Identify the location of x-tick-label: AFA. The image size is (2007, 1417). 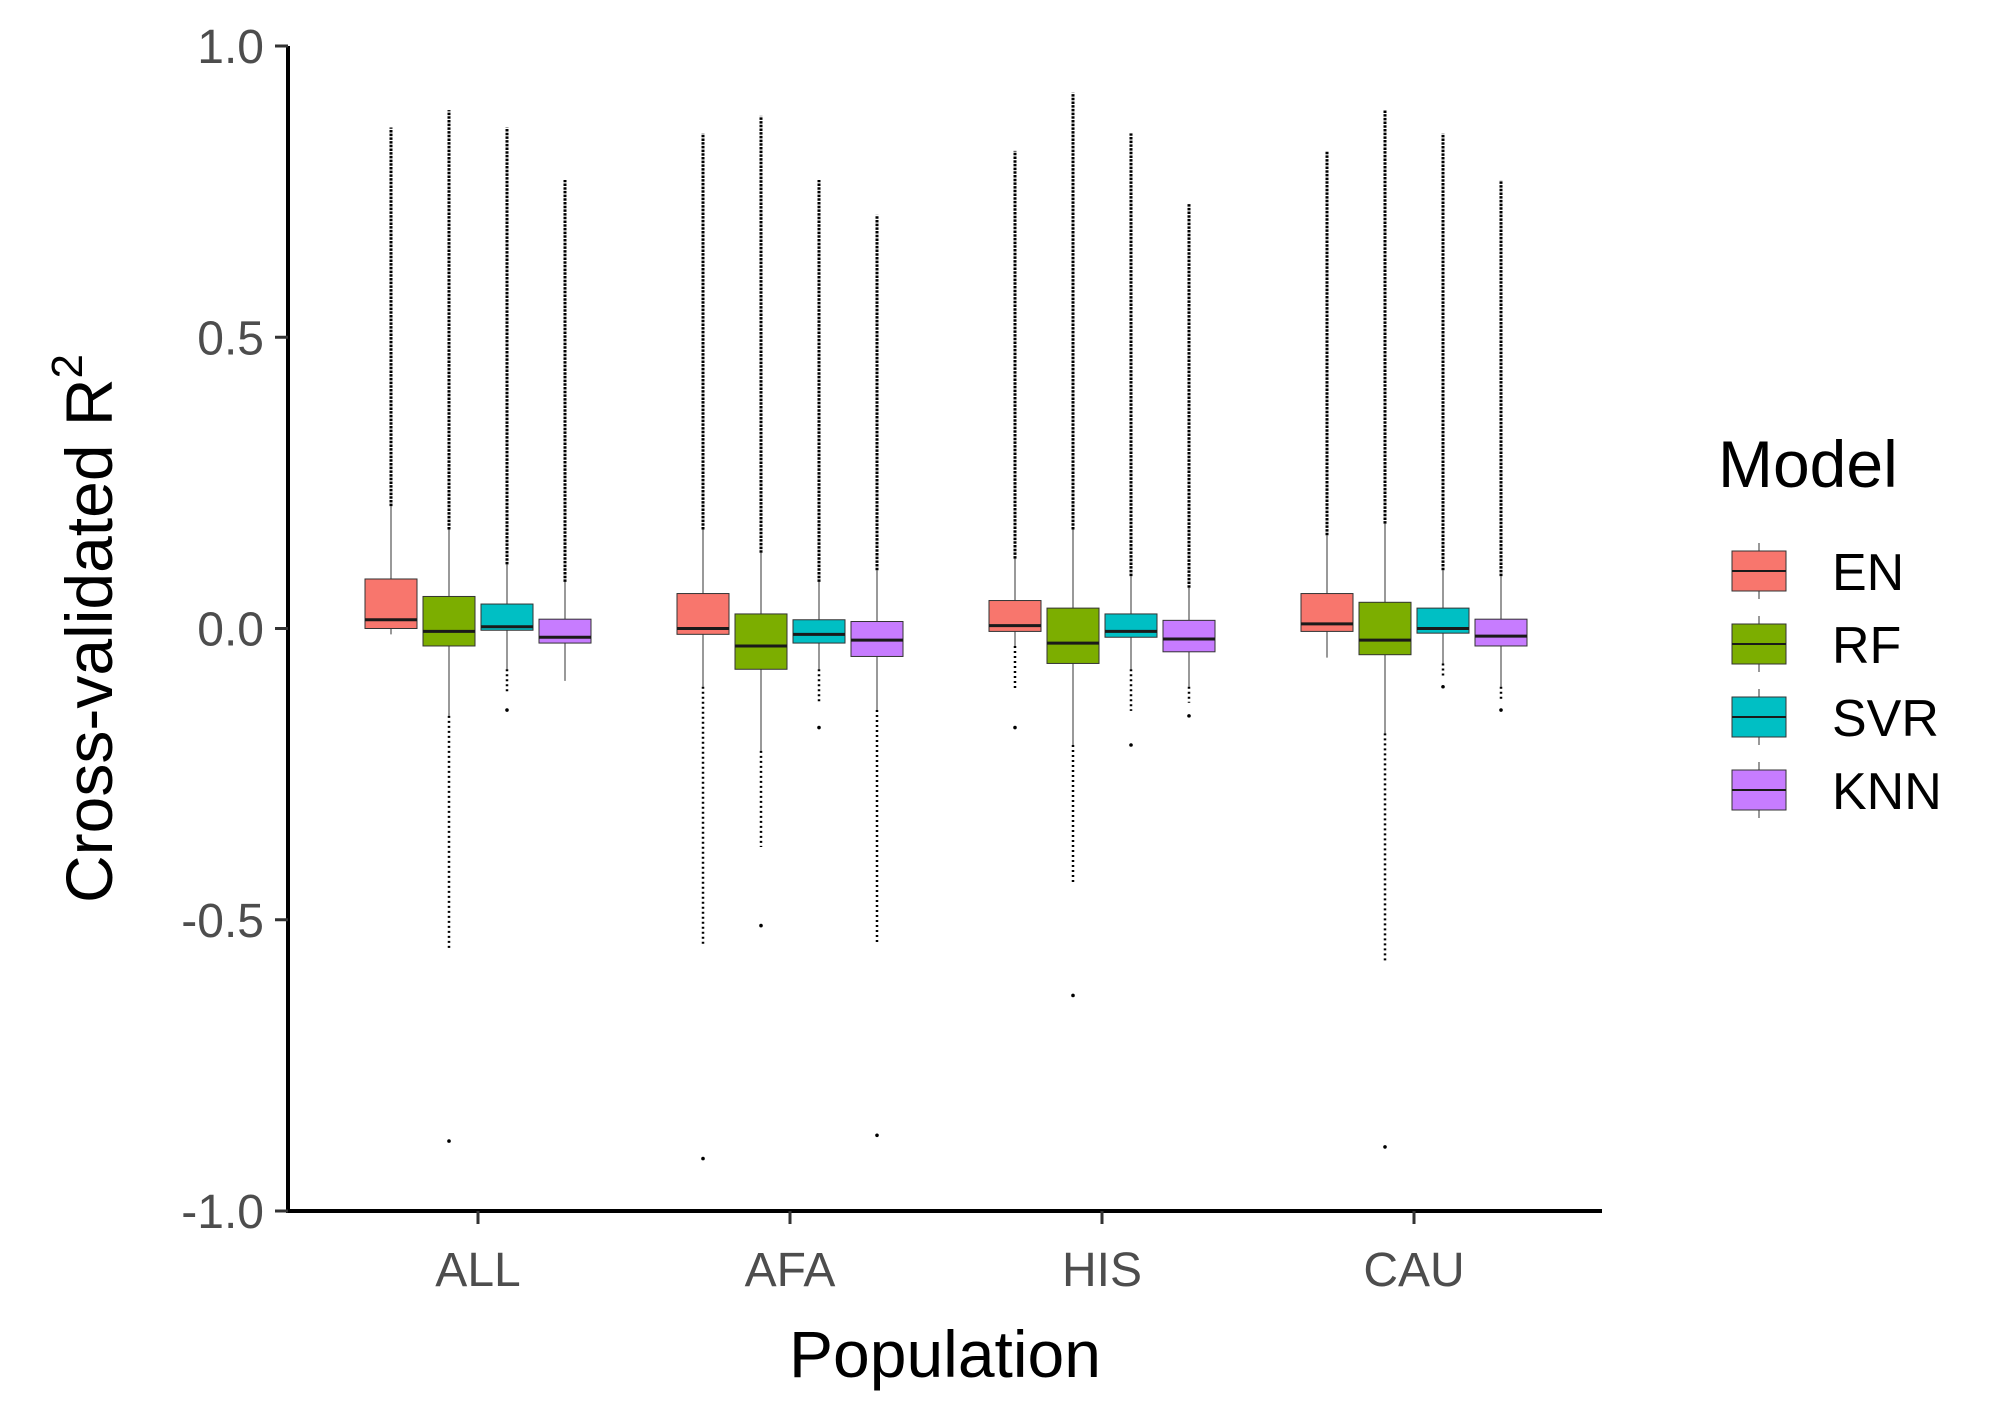
(790, 1270).